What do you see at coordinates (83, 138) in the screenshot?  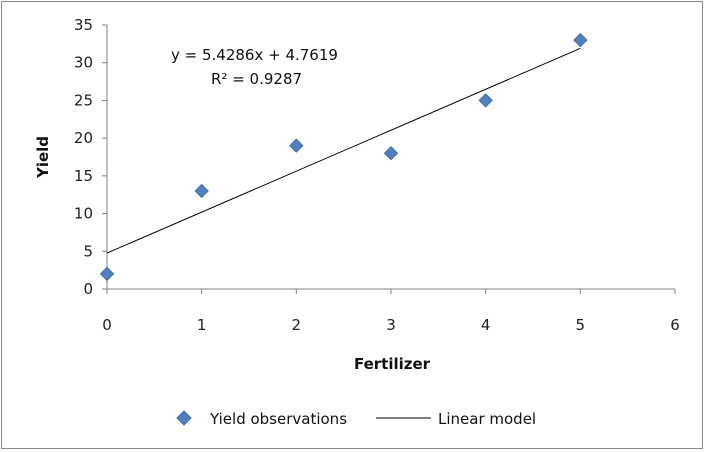 I see `y-tick-label: 20` at bounding box center [83, 138].